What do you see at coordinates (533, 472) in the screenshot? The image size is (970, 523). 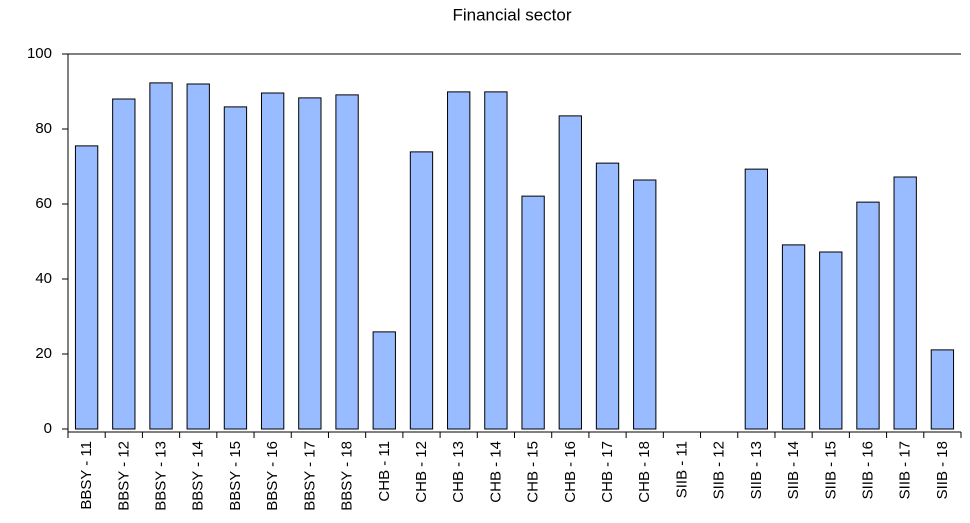 I see `x-tick-label: CHB - 15` at bounding box center [533, 472].